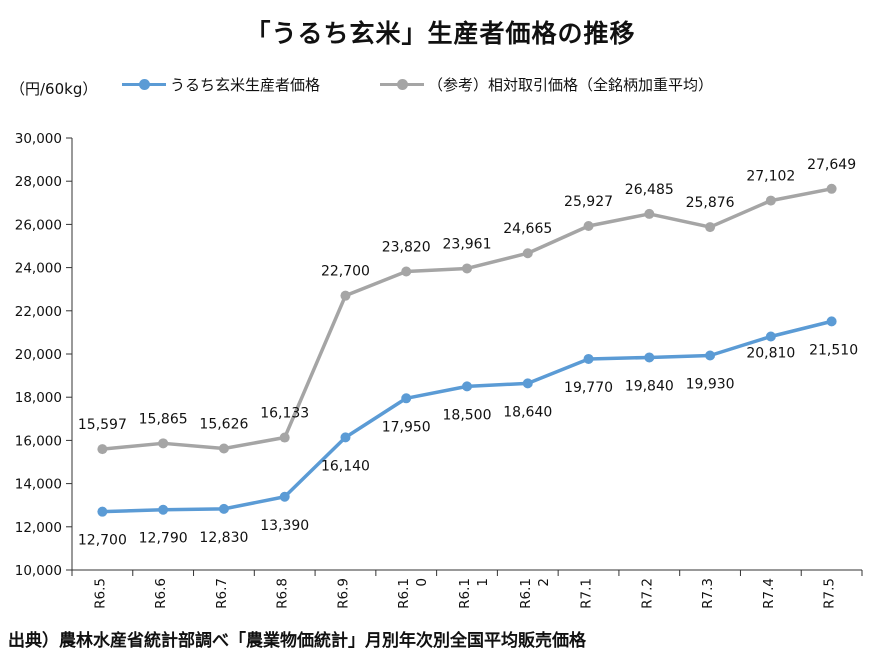 This screenshot has height=651, width=881. What do you see at coordinates (710, 385) in the screenshot?
I see `data-label-producer-price: 19,930` at bounding box center [710, 385].